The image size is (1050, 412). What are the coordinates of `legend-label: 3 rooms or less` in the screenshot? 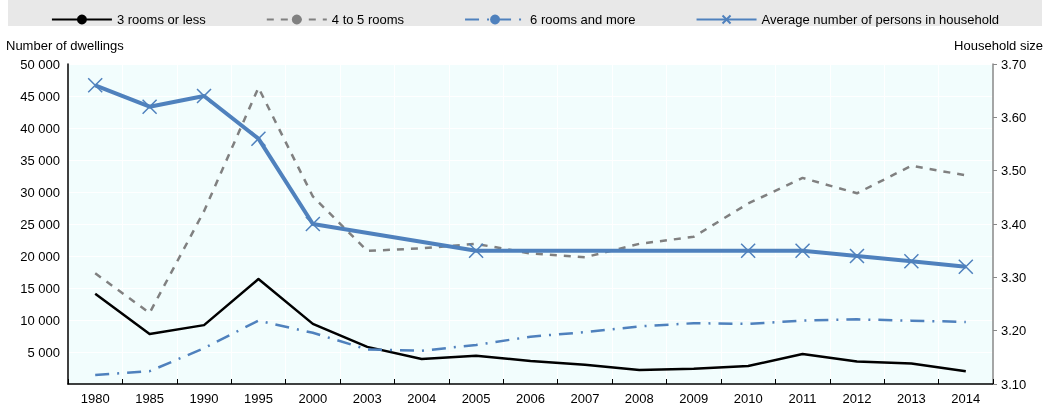 It's located at (161, 19).